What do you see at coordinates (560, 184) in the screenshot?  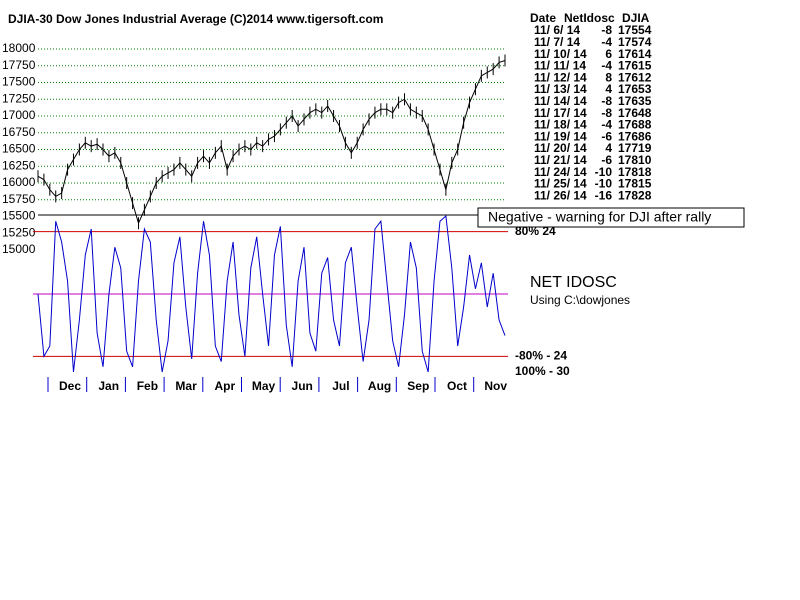 I see `table-cell: 11/ 25/ 14` at bounding box center [560, 184].